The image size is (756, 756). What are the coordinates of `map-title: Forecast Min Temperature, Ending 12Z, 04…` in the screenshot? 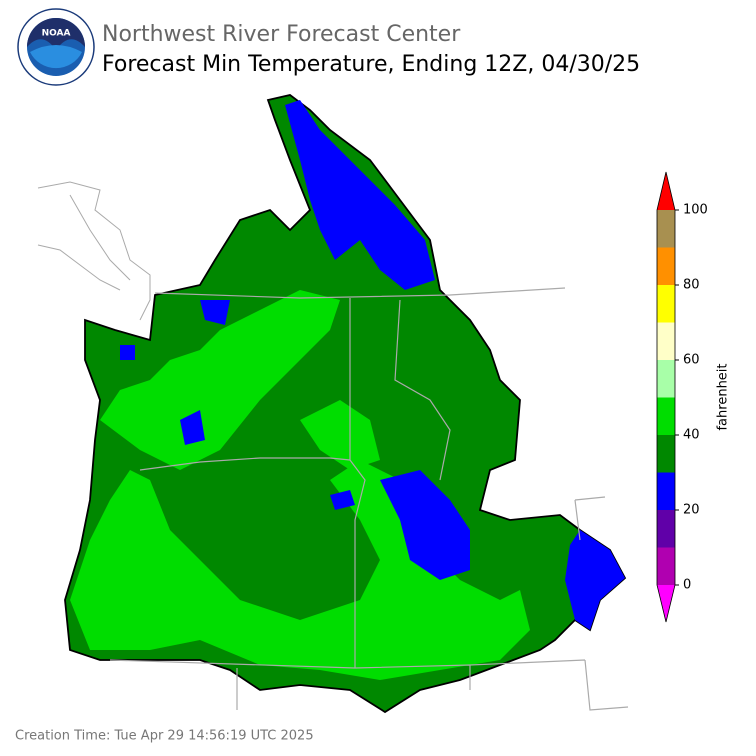 It's located at (371, 64).